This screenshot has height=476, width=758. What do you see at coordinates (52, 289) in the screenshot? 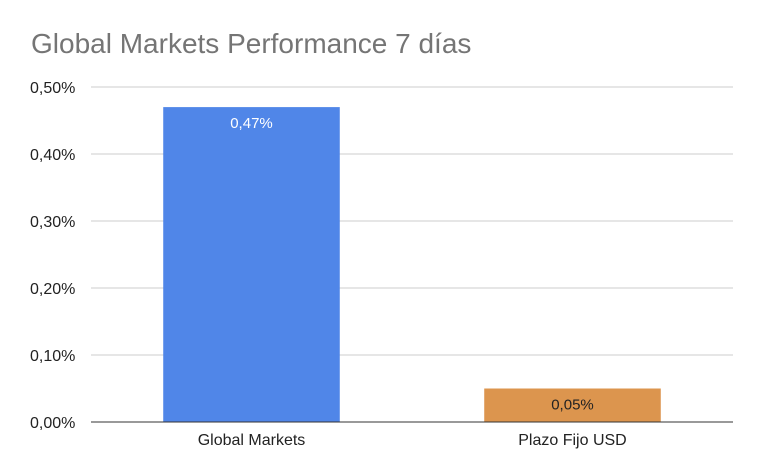
I see `y-tick-label: 0,20%` at bounding box center [52, 289].